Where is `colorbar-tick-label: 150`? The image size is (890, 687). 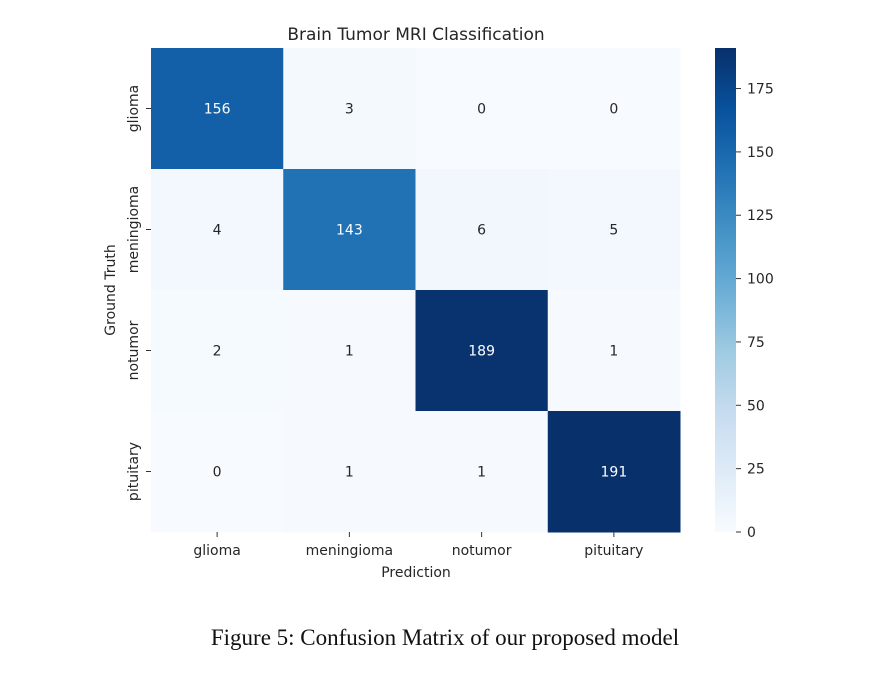
colorbar-tick-label: 150 is located at coordinates (760, 153).